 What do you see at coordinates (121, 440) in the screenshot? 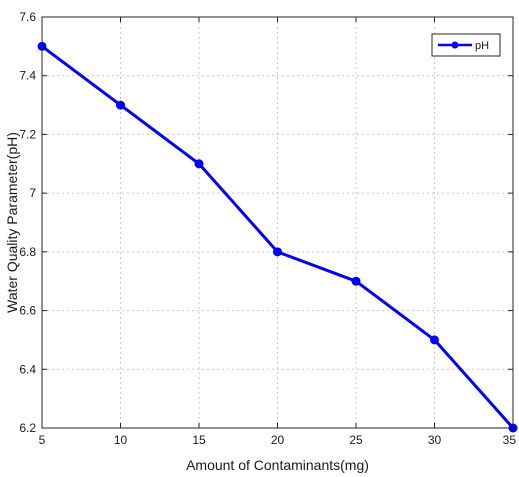
I see `x-tick-label: 10` at bounding box center [121, 440].